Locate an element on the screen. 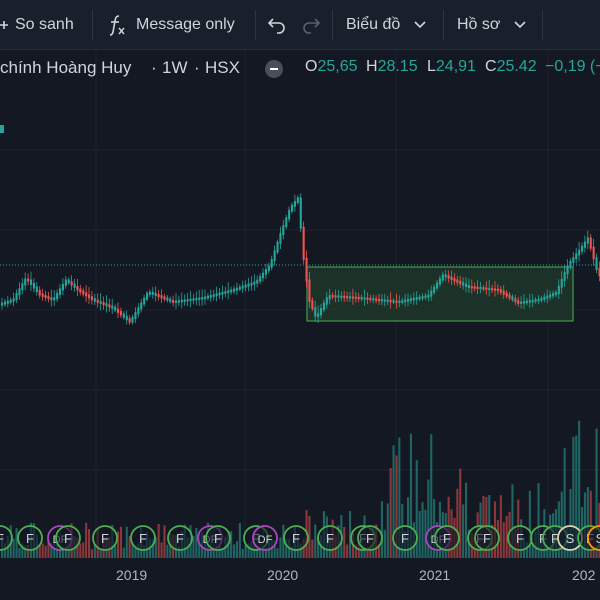  ohlc-change: −0,19 (− is located at coordinates (572, 66).